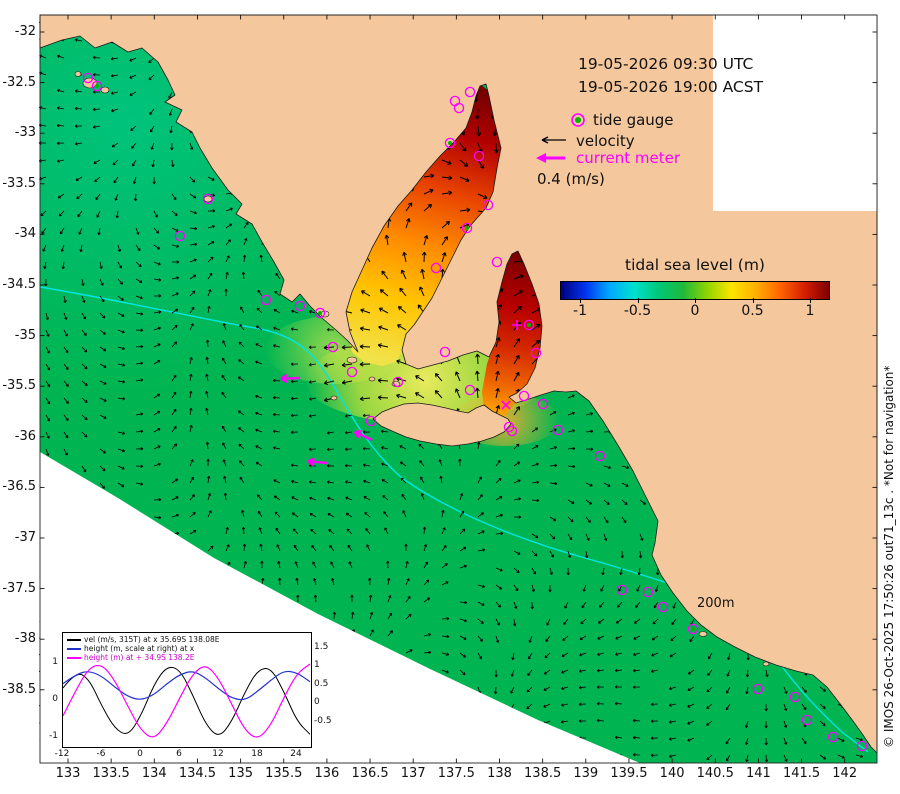 This screenshot has height=794, width=900. What do you see at coordinates (543, 773) in the screenshot?
I see `x-tick-label: 138.5` at bounding box center [543, 773].